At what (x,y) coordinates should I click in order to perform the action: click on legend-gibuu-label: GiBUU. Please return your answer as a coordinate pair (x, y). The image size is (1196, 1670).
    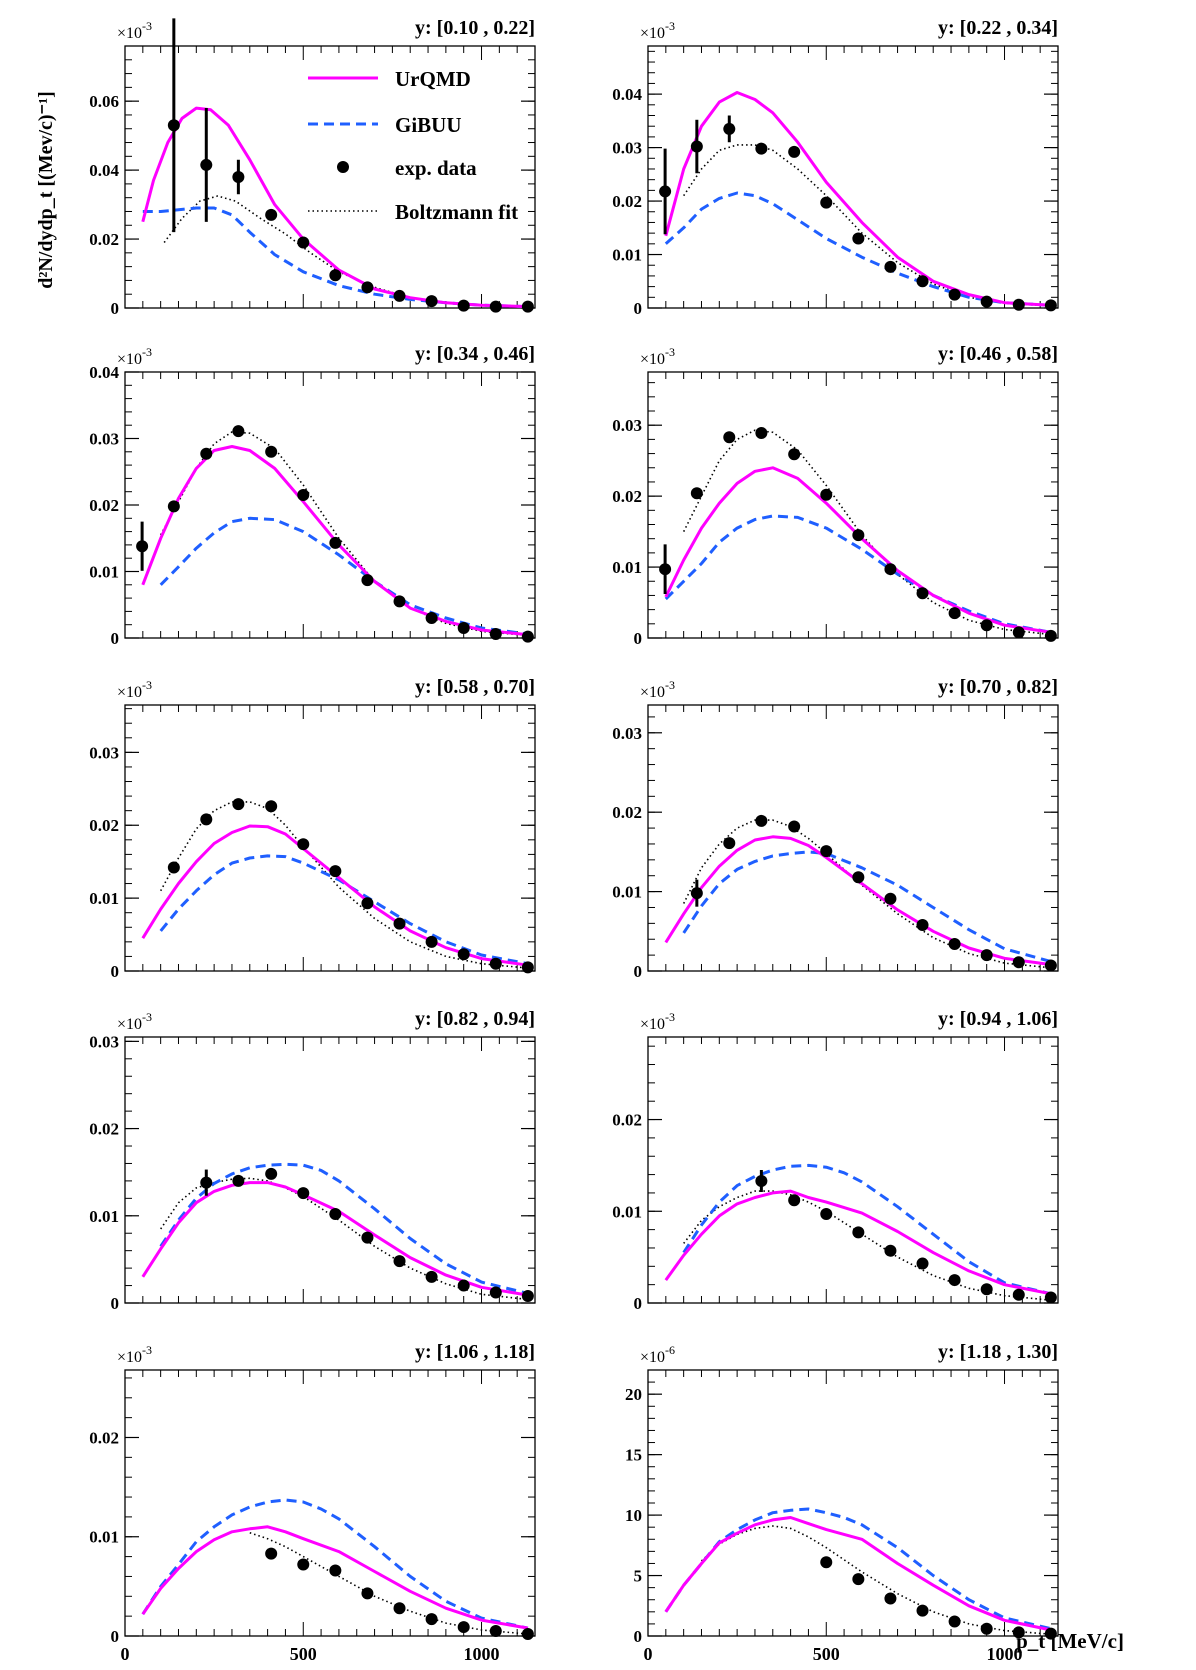
    Looking at the image, I should click on (428, 125).